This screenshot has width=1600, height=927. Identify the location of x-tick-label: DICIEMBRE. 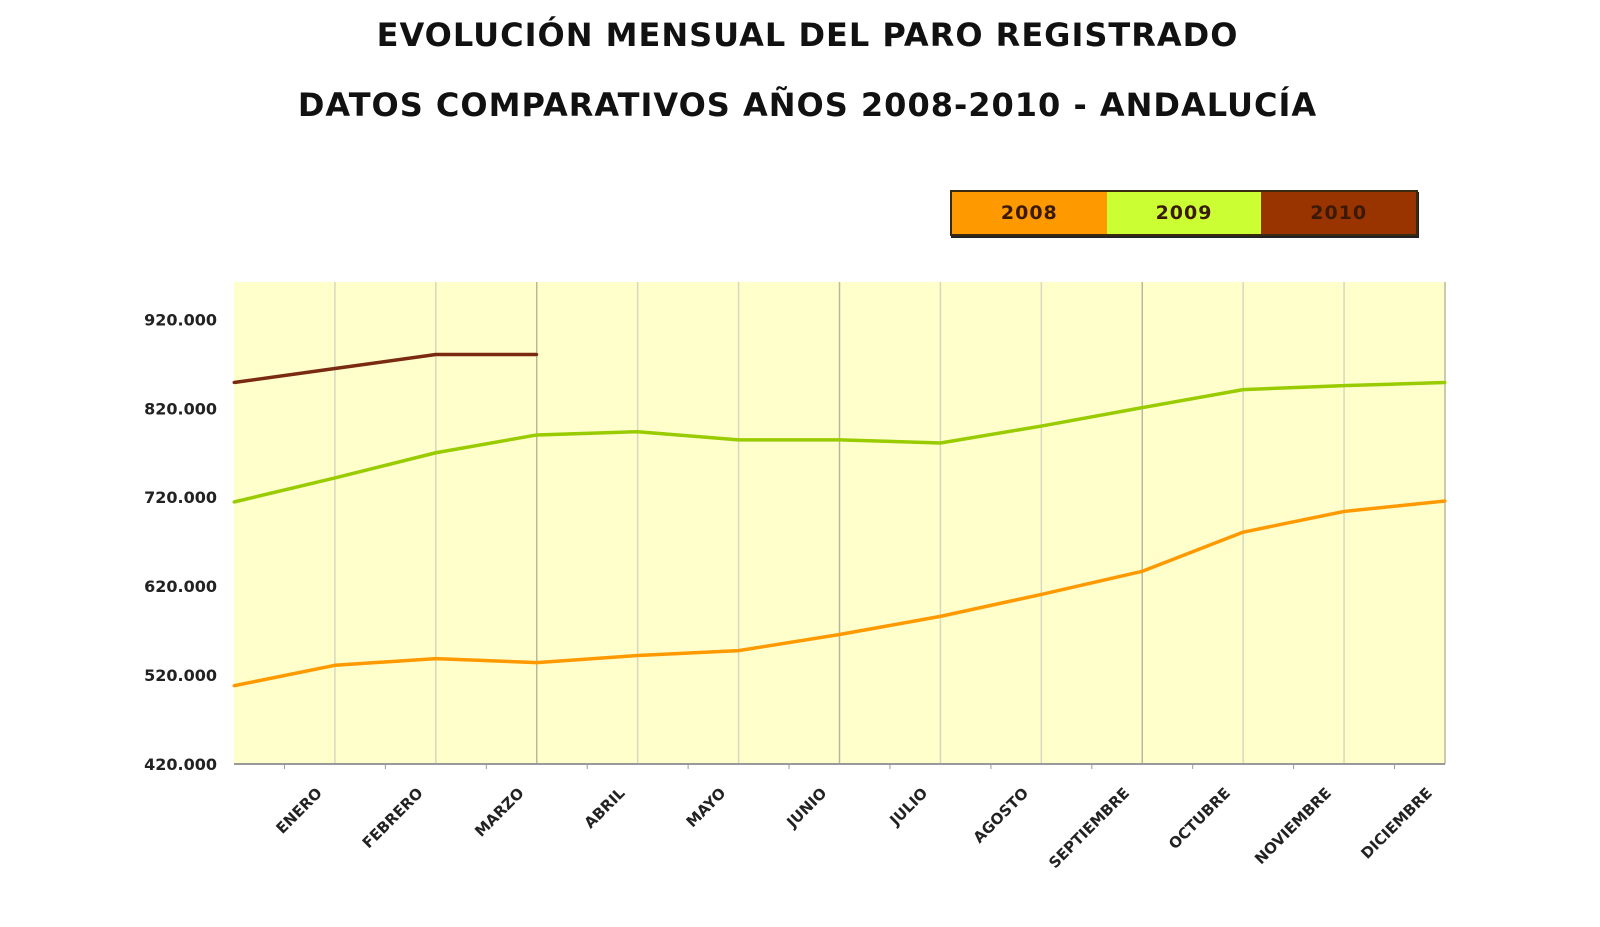
(1396, 823).